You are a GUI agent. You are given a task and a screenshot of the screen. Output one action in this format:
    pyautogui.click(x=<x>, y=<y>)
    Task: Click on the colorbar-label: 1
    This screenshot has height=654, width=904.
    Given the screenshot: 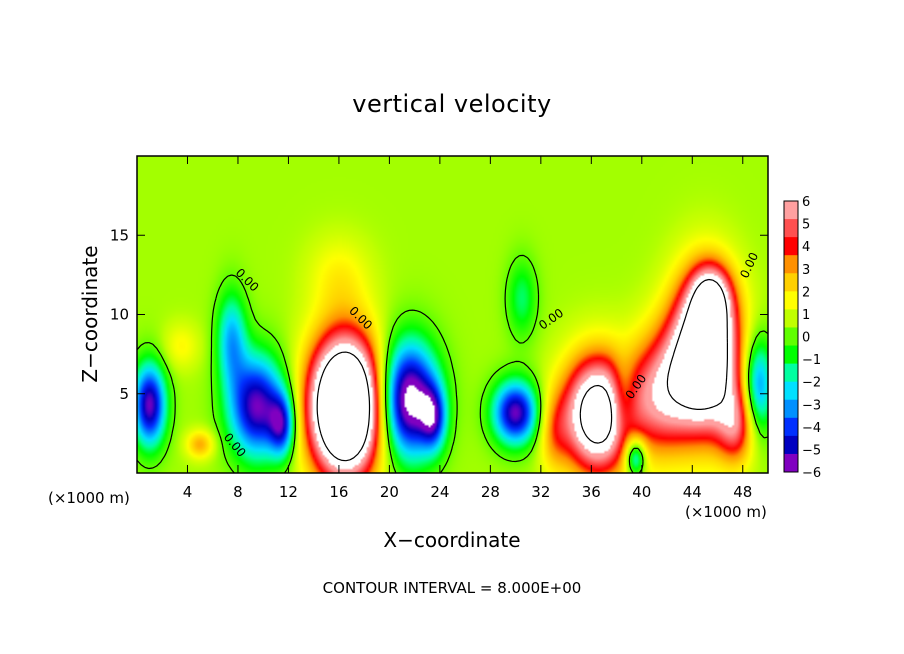 What is the action you would take?
    pyautogui.click(x=806, y=315)
    